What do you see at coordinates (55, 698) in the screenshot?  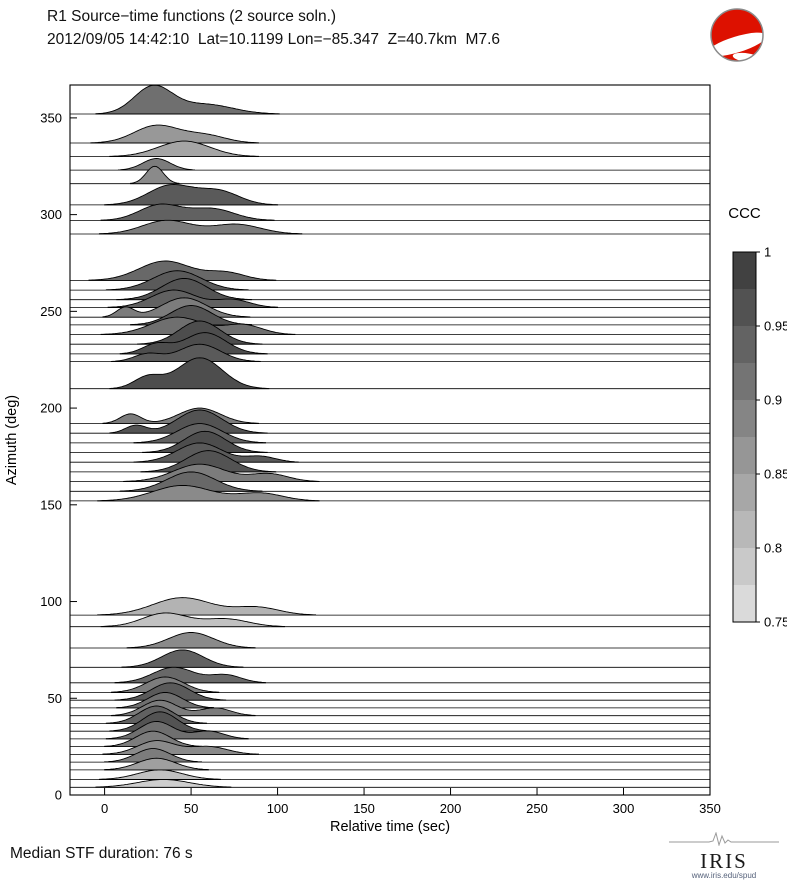 I see `y-axis-tick-label: 50` at bounding box center [55, 698].